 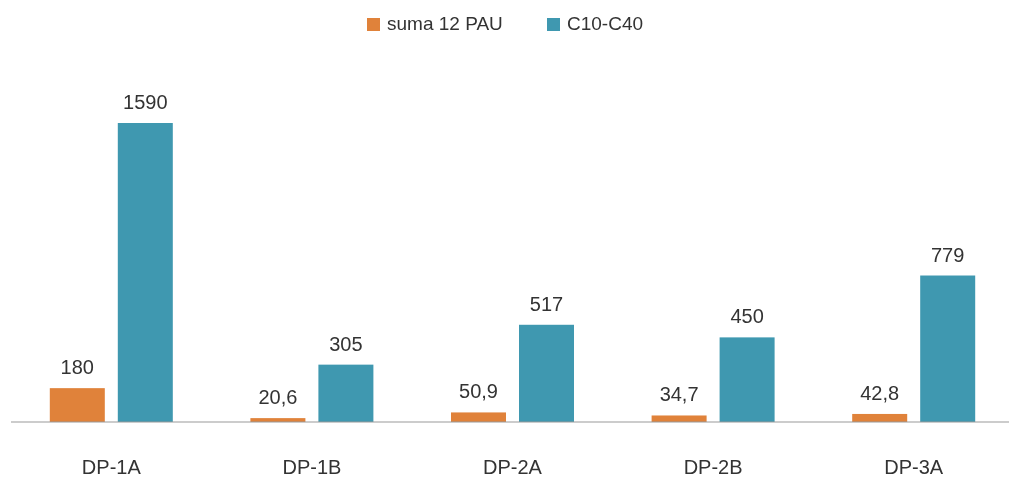 I want to click on data-label: 450, so click(x=747, y=316).